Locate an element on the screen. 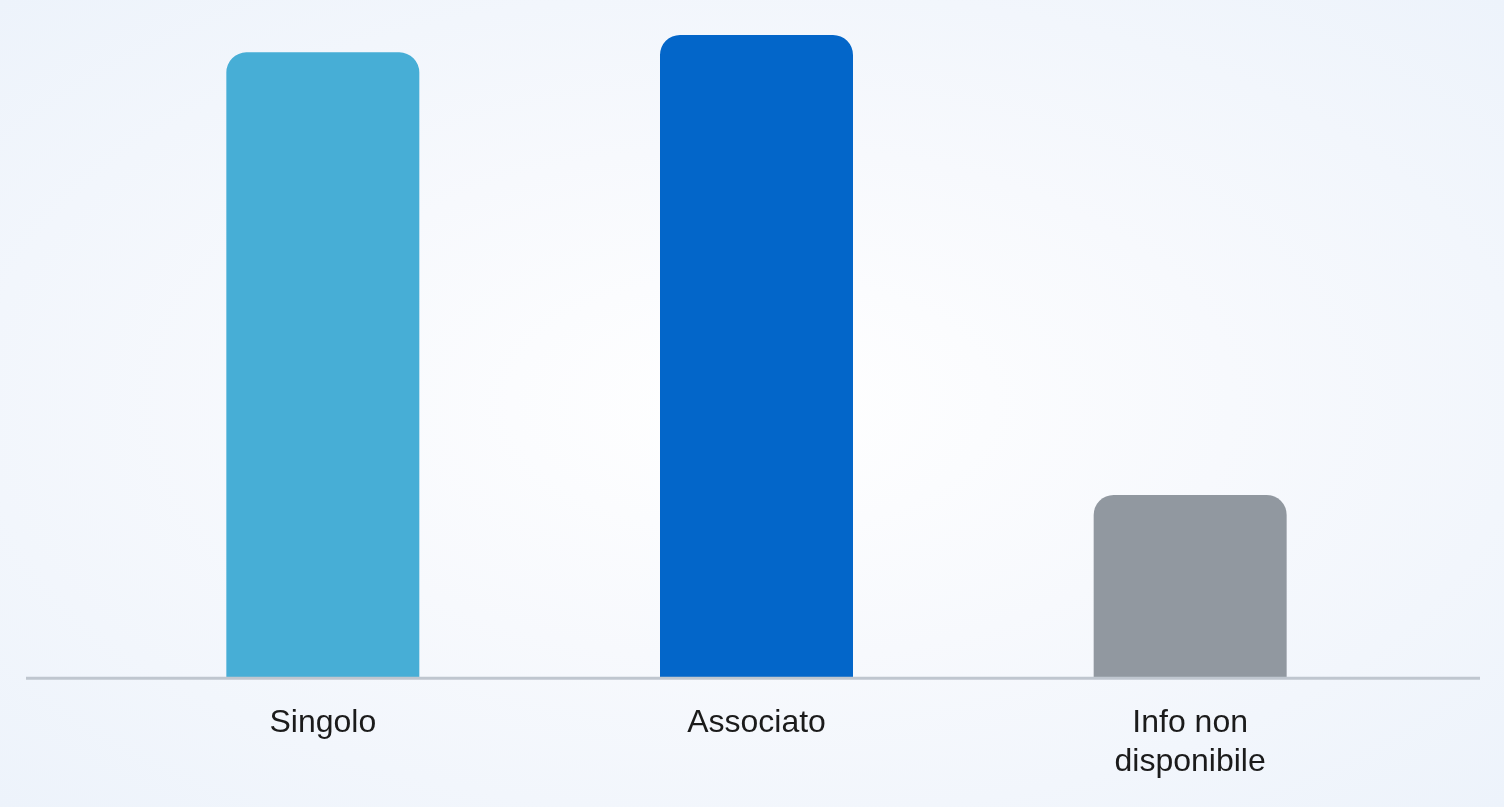  x-tick-label: Info non disponibile is located at coordinates (1190, 740).